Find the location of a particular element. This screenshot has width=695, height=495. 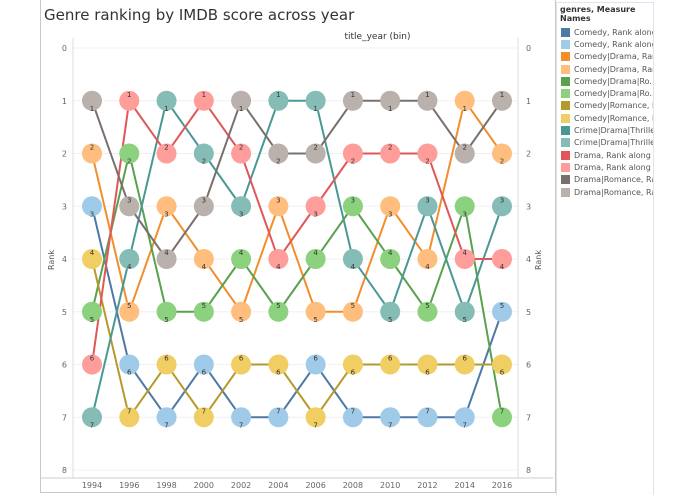

legend-label: Crime|Drama|Thrille.. is located at coordinates (613, 143).